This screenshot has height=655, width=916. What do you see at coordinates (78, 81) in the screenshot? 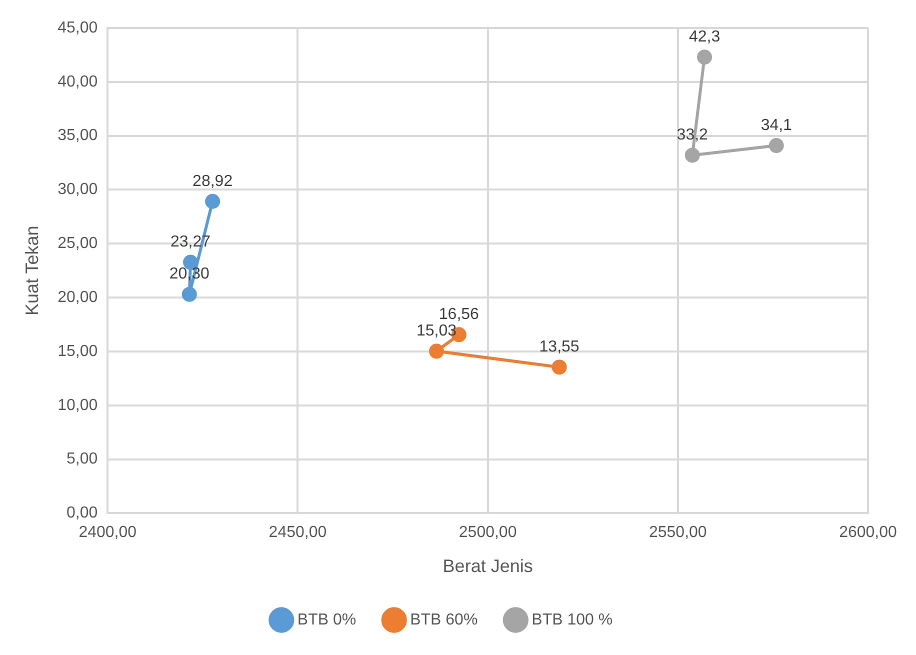
I see `y-tick-label: 40,00` at bounding box center [78, 81].